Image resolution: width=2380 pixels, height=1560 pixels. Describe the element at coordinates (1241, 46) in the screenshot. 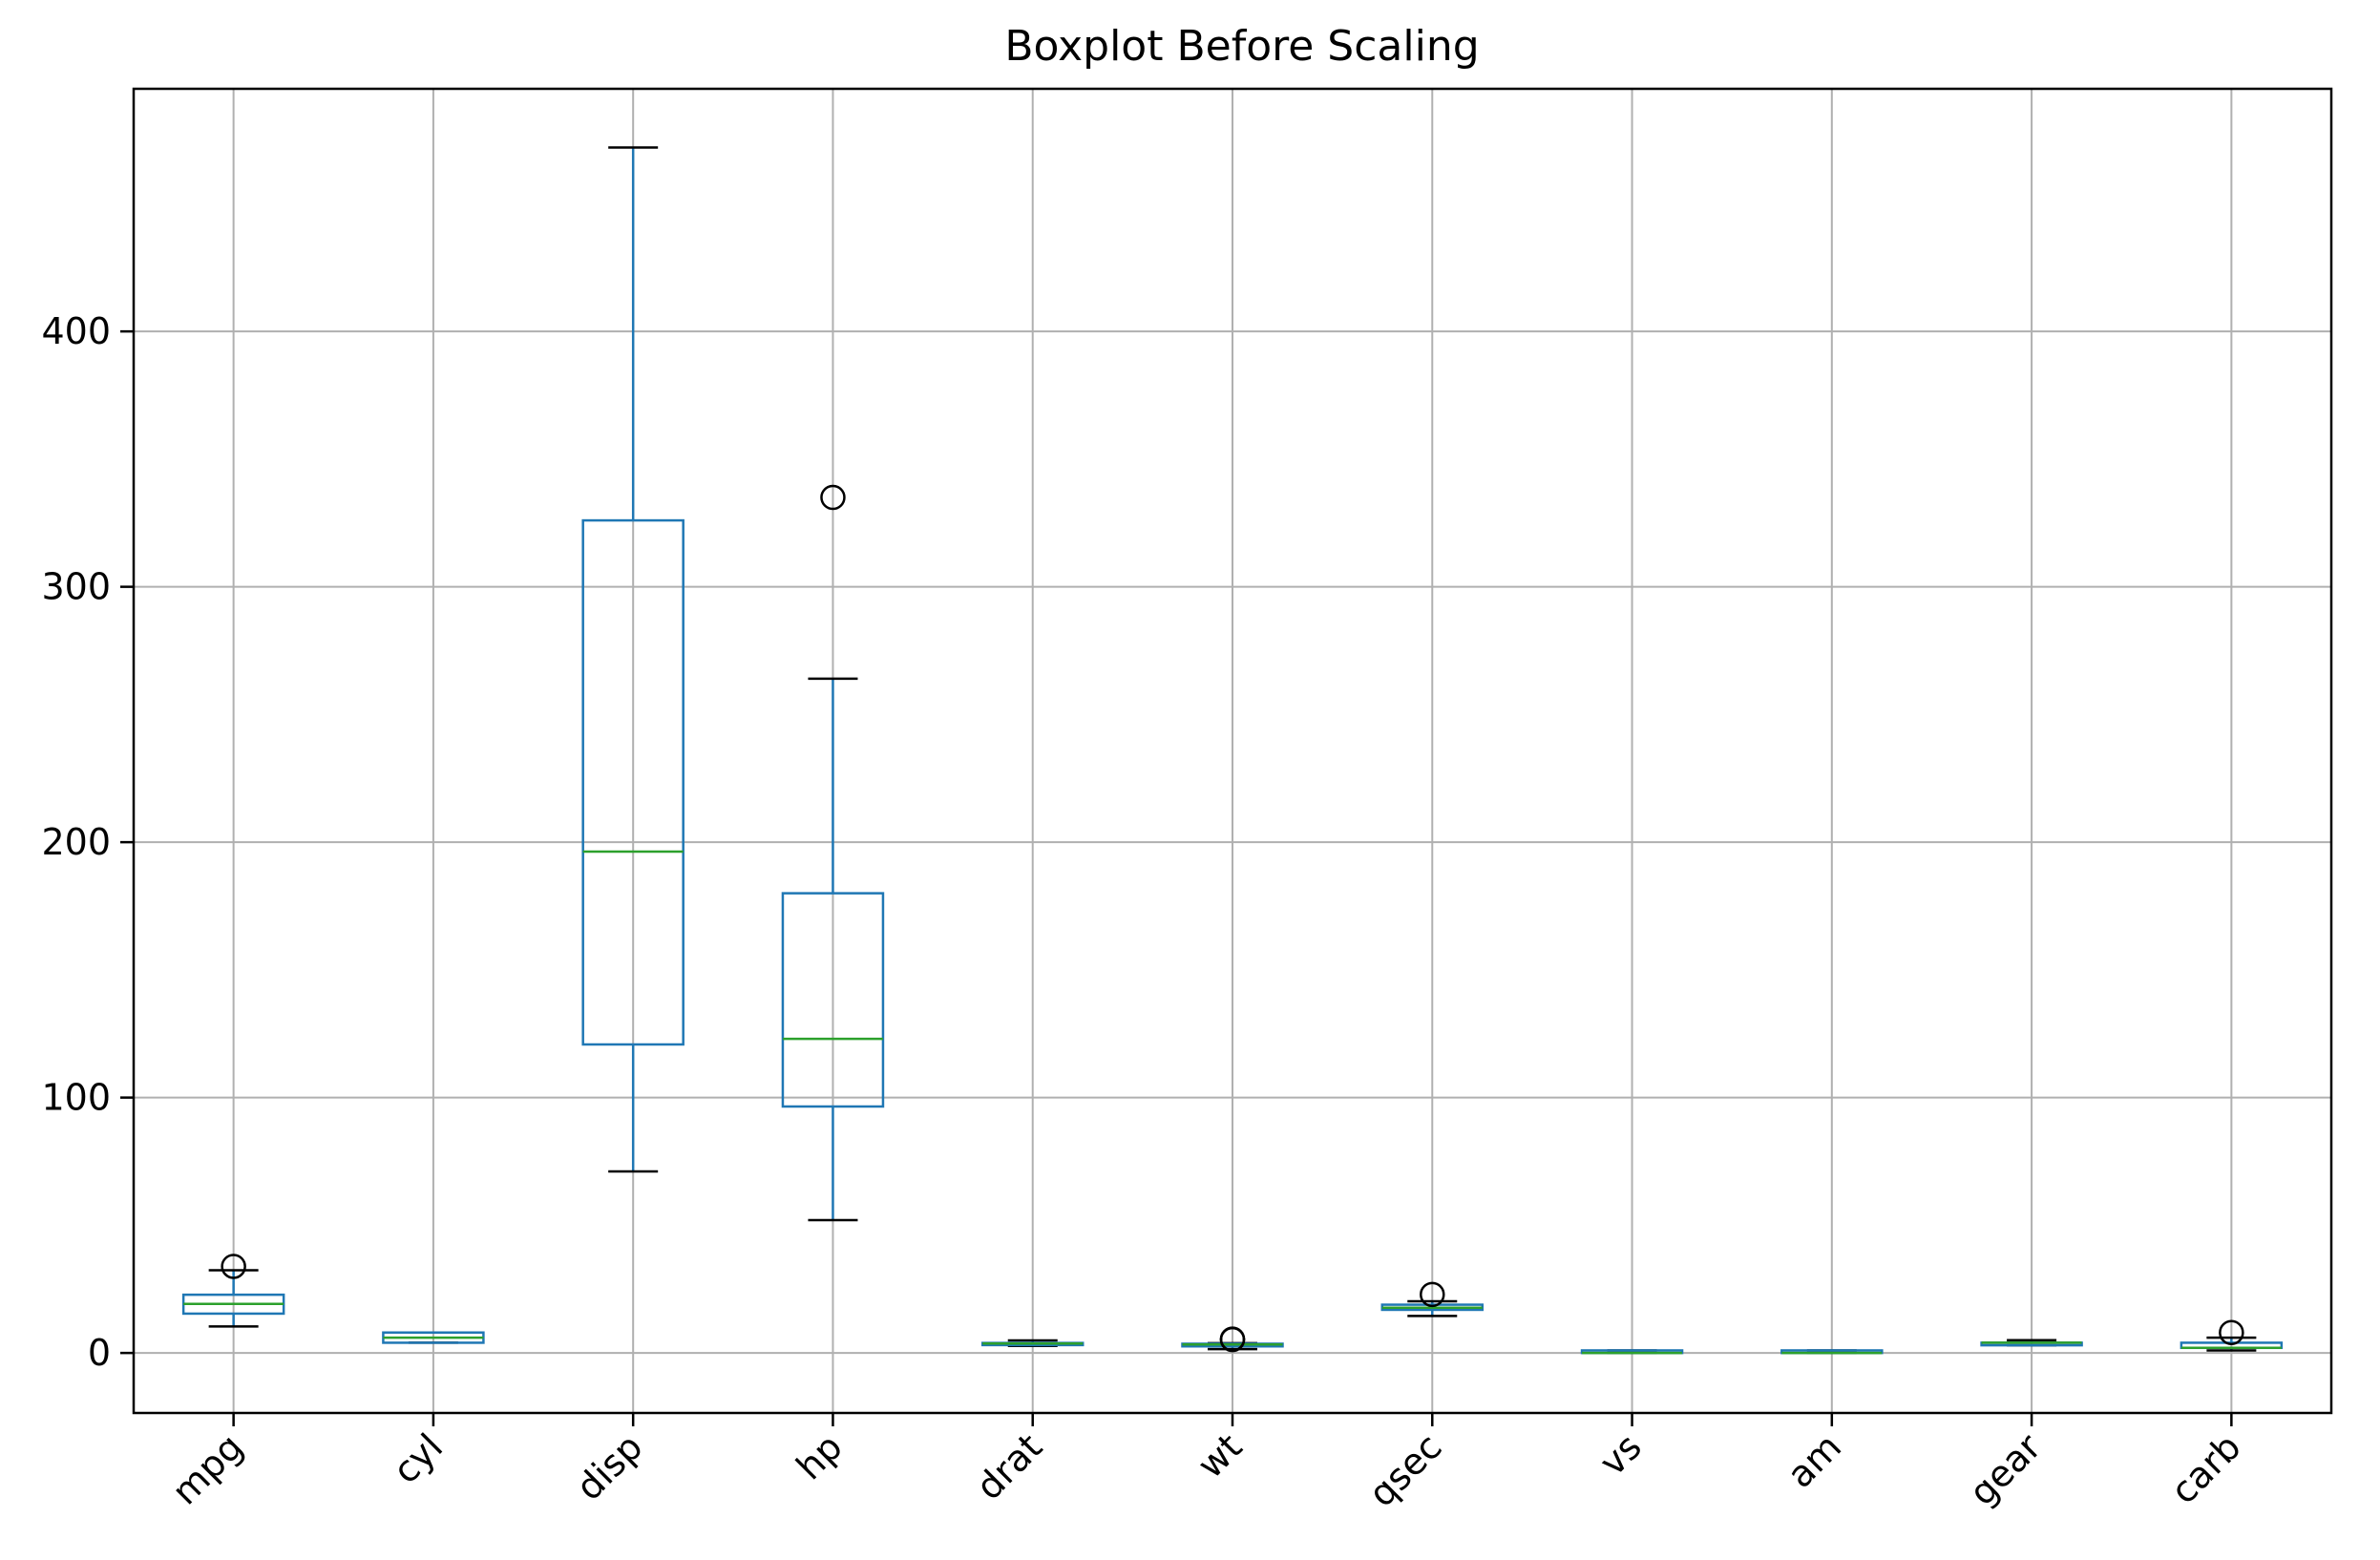

I see `chart-title: Boxplot Before Scaling` at that location.